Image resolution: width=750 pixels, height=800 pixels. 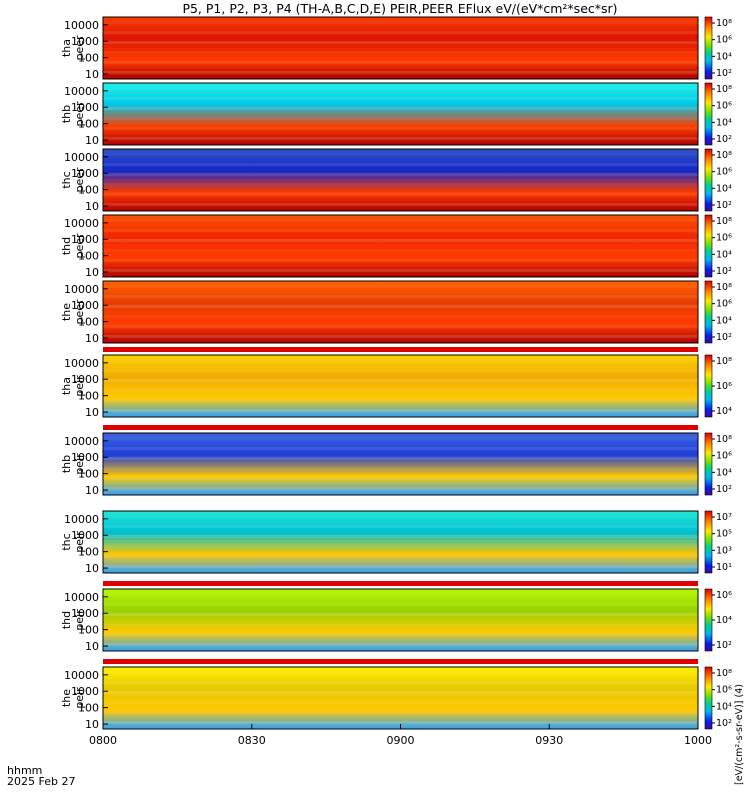 I want to click on spectrogram-panel: 10 100 1000 10000 thd peer 10² 10⁴ 10⁶ 10⁸, so click(x=396, y=246).